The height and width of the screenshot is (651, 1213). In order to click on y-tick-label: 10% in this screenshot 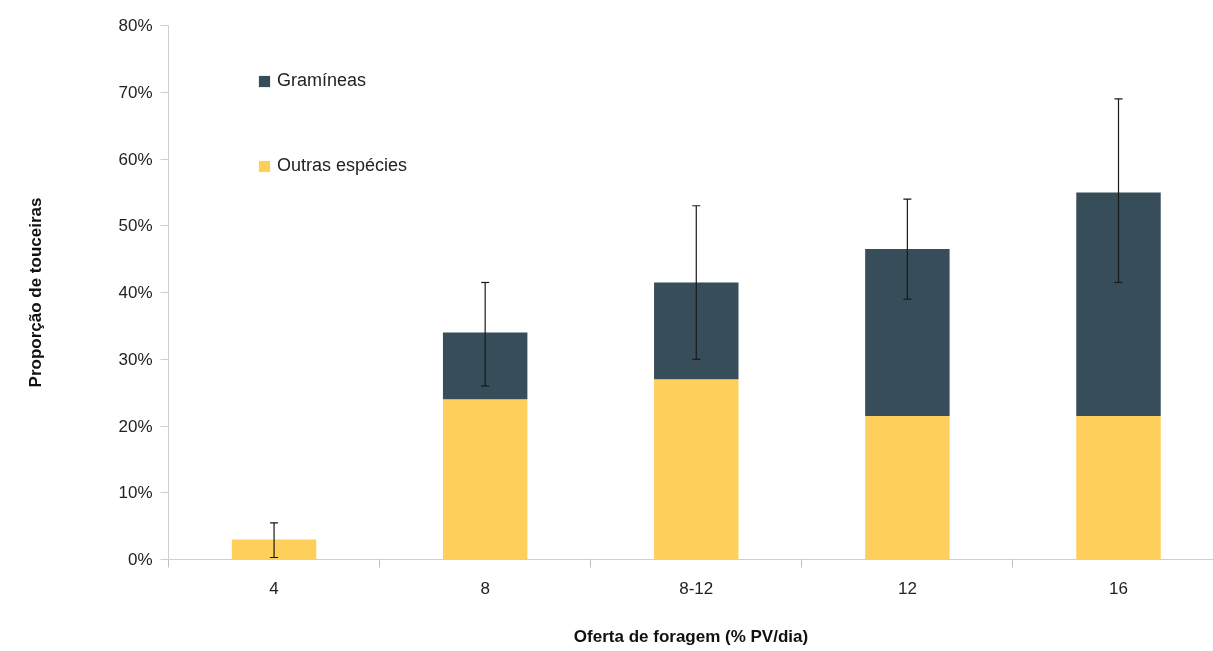, I will do `click(135, 493)`.